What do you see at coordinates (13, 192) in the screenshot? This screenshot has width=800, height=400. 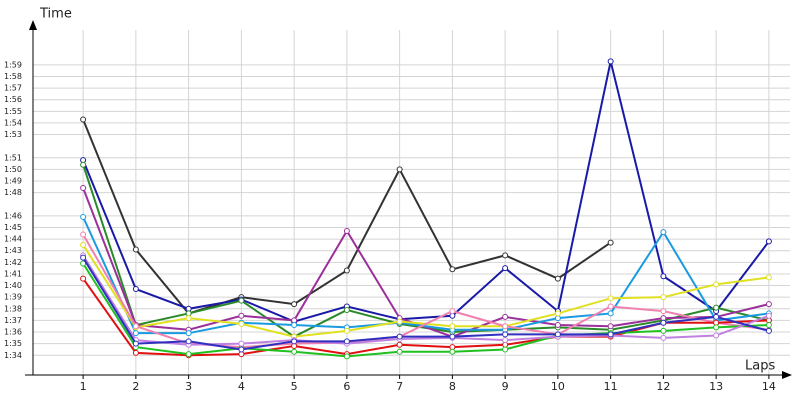 I see `y-tick-label: 1:48` at bounding box center [13, 192].